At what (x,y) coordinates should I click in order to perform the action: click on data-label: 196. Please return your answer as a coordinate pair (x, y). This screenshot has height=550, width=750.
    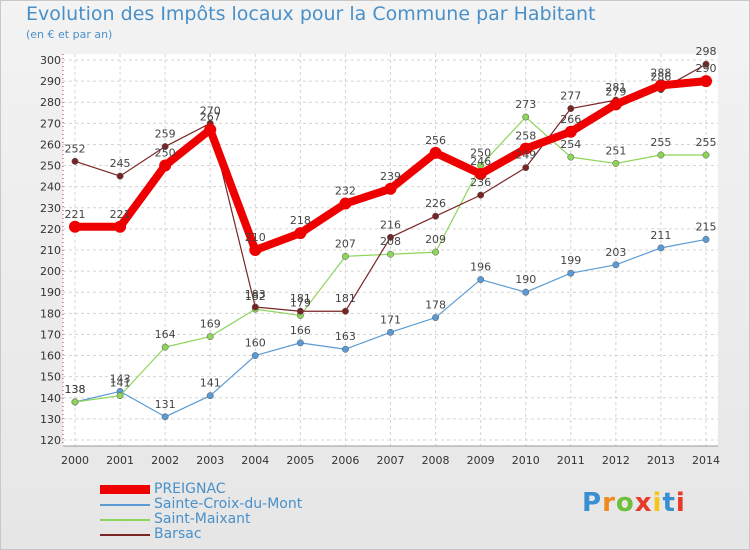
    Looking at the image, I should click on (480, 267).